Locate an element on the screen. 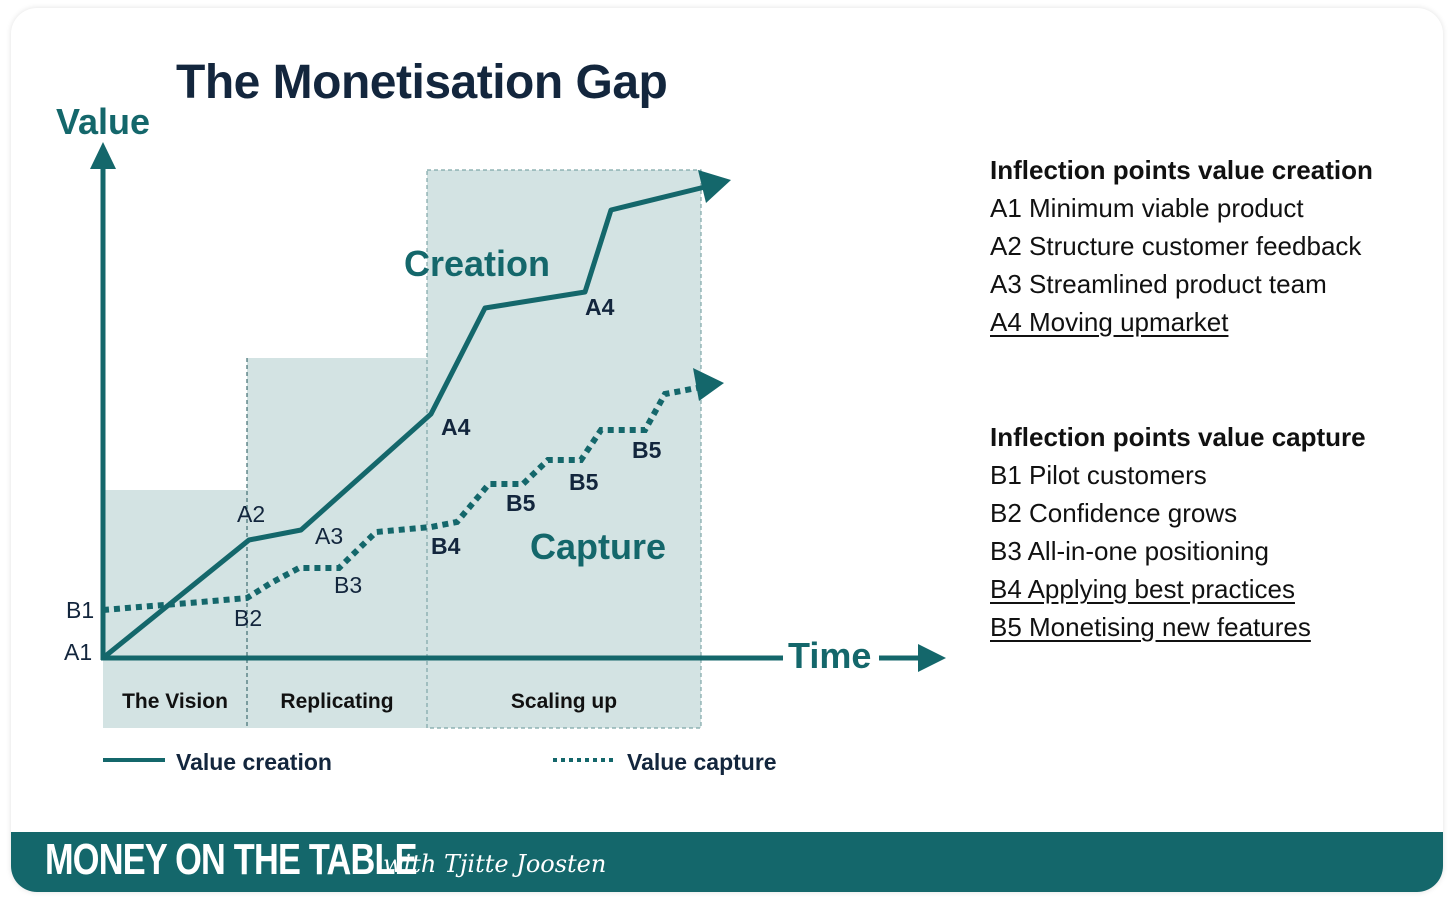  capture-item-link-text: B5 Monetising new features is located at coordinates (1150, 627).